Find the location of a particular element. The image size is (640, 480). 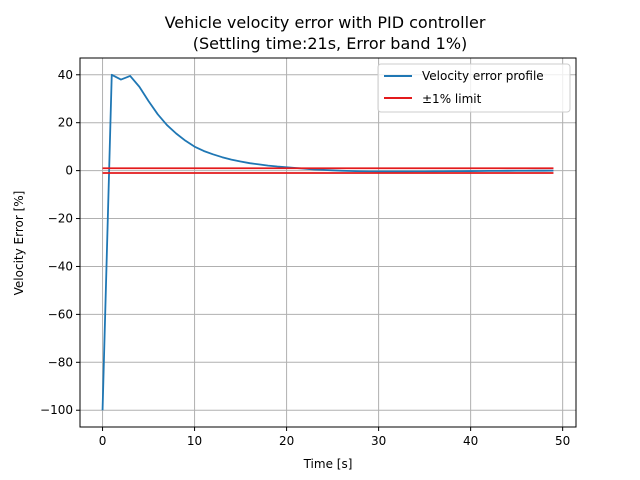

y-tick-label: −100 is located at coordinates (56, 410).